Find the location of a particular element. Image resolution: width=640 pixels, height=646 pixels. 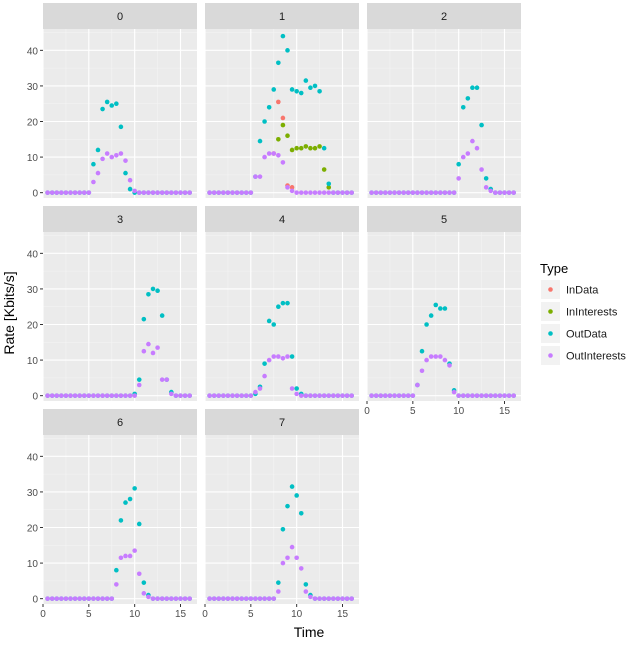

panel-background is located at coordinates (282, 316).